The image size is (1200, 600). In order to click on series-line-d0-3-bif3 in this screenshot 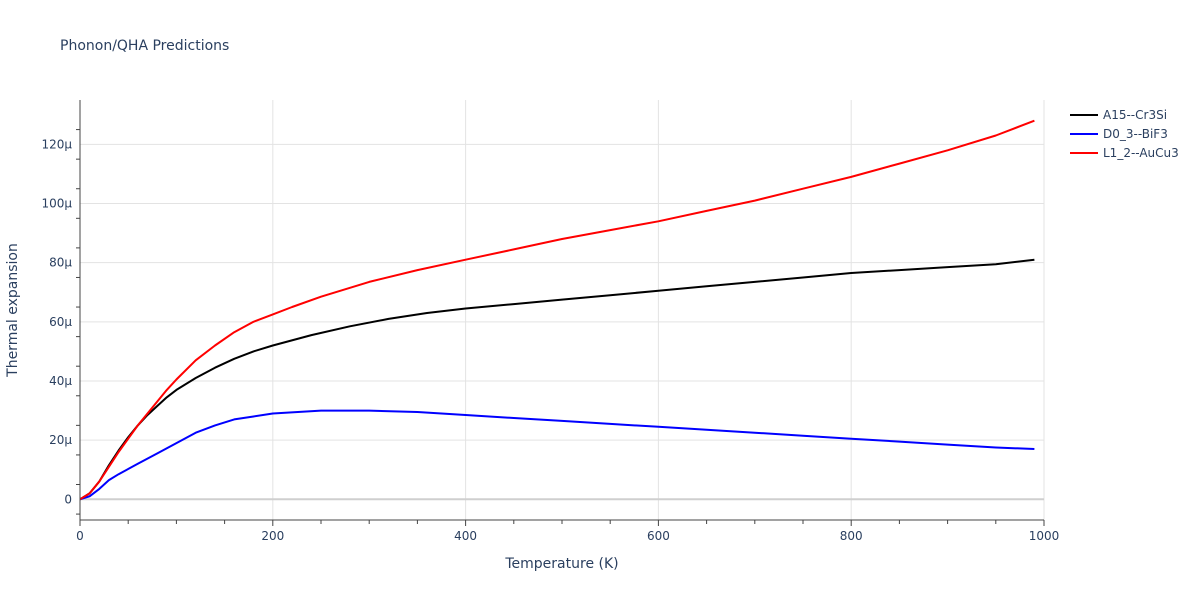, I will do `click(557, 455)`.